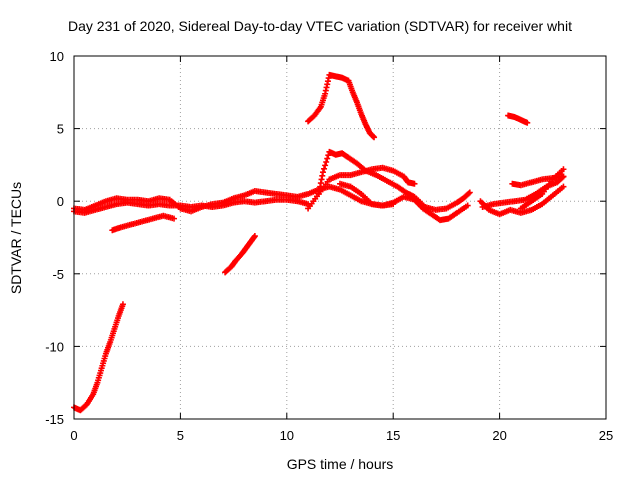  What do you see at coordinates (287, 435) in the screenshot?
I see `x-tick-label: 10` at bounding box center [287, 435].